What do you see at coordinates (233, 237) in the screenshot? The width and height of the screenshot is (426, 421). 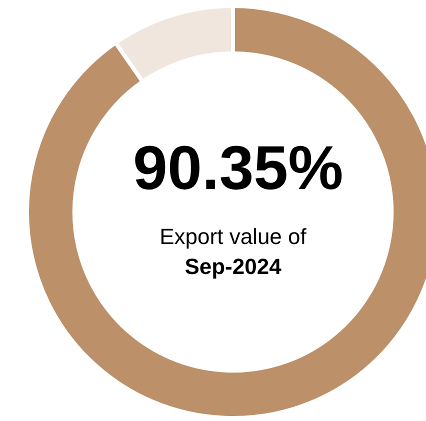 I see `text: Export value of` at bounding box center [233, 237].